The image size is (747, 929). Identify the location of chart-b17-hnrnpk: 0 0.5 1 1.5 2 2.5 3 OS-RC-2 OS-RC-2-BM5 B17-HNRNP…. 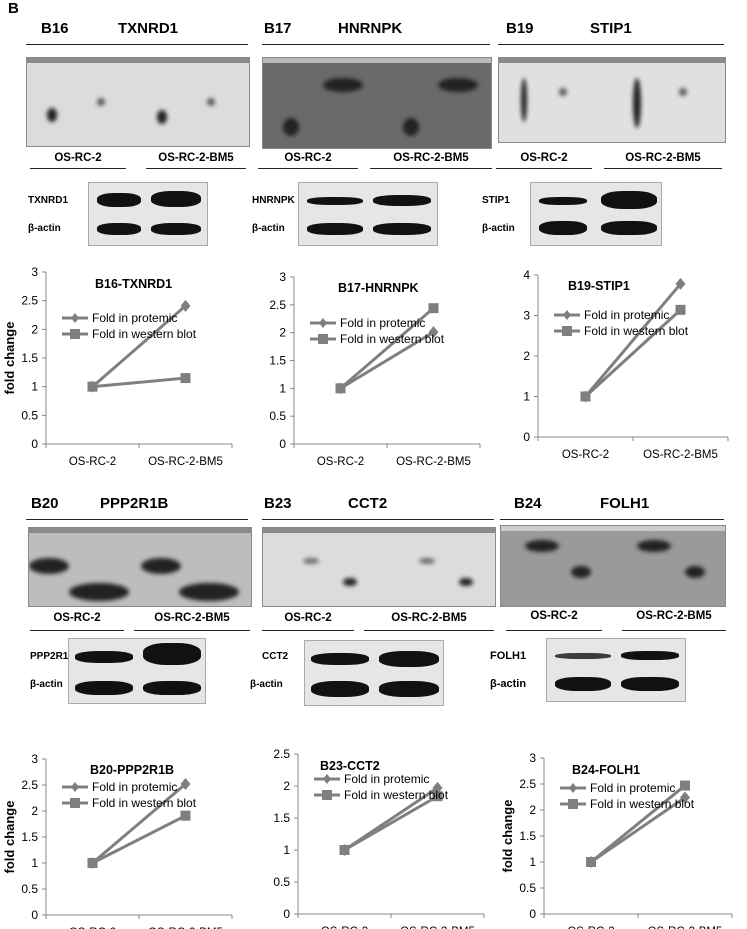
(375, 369).